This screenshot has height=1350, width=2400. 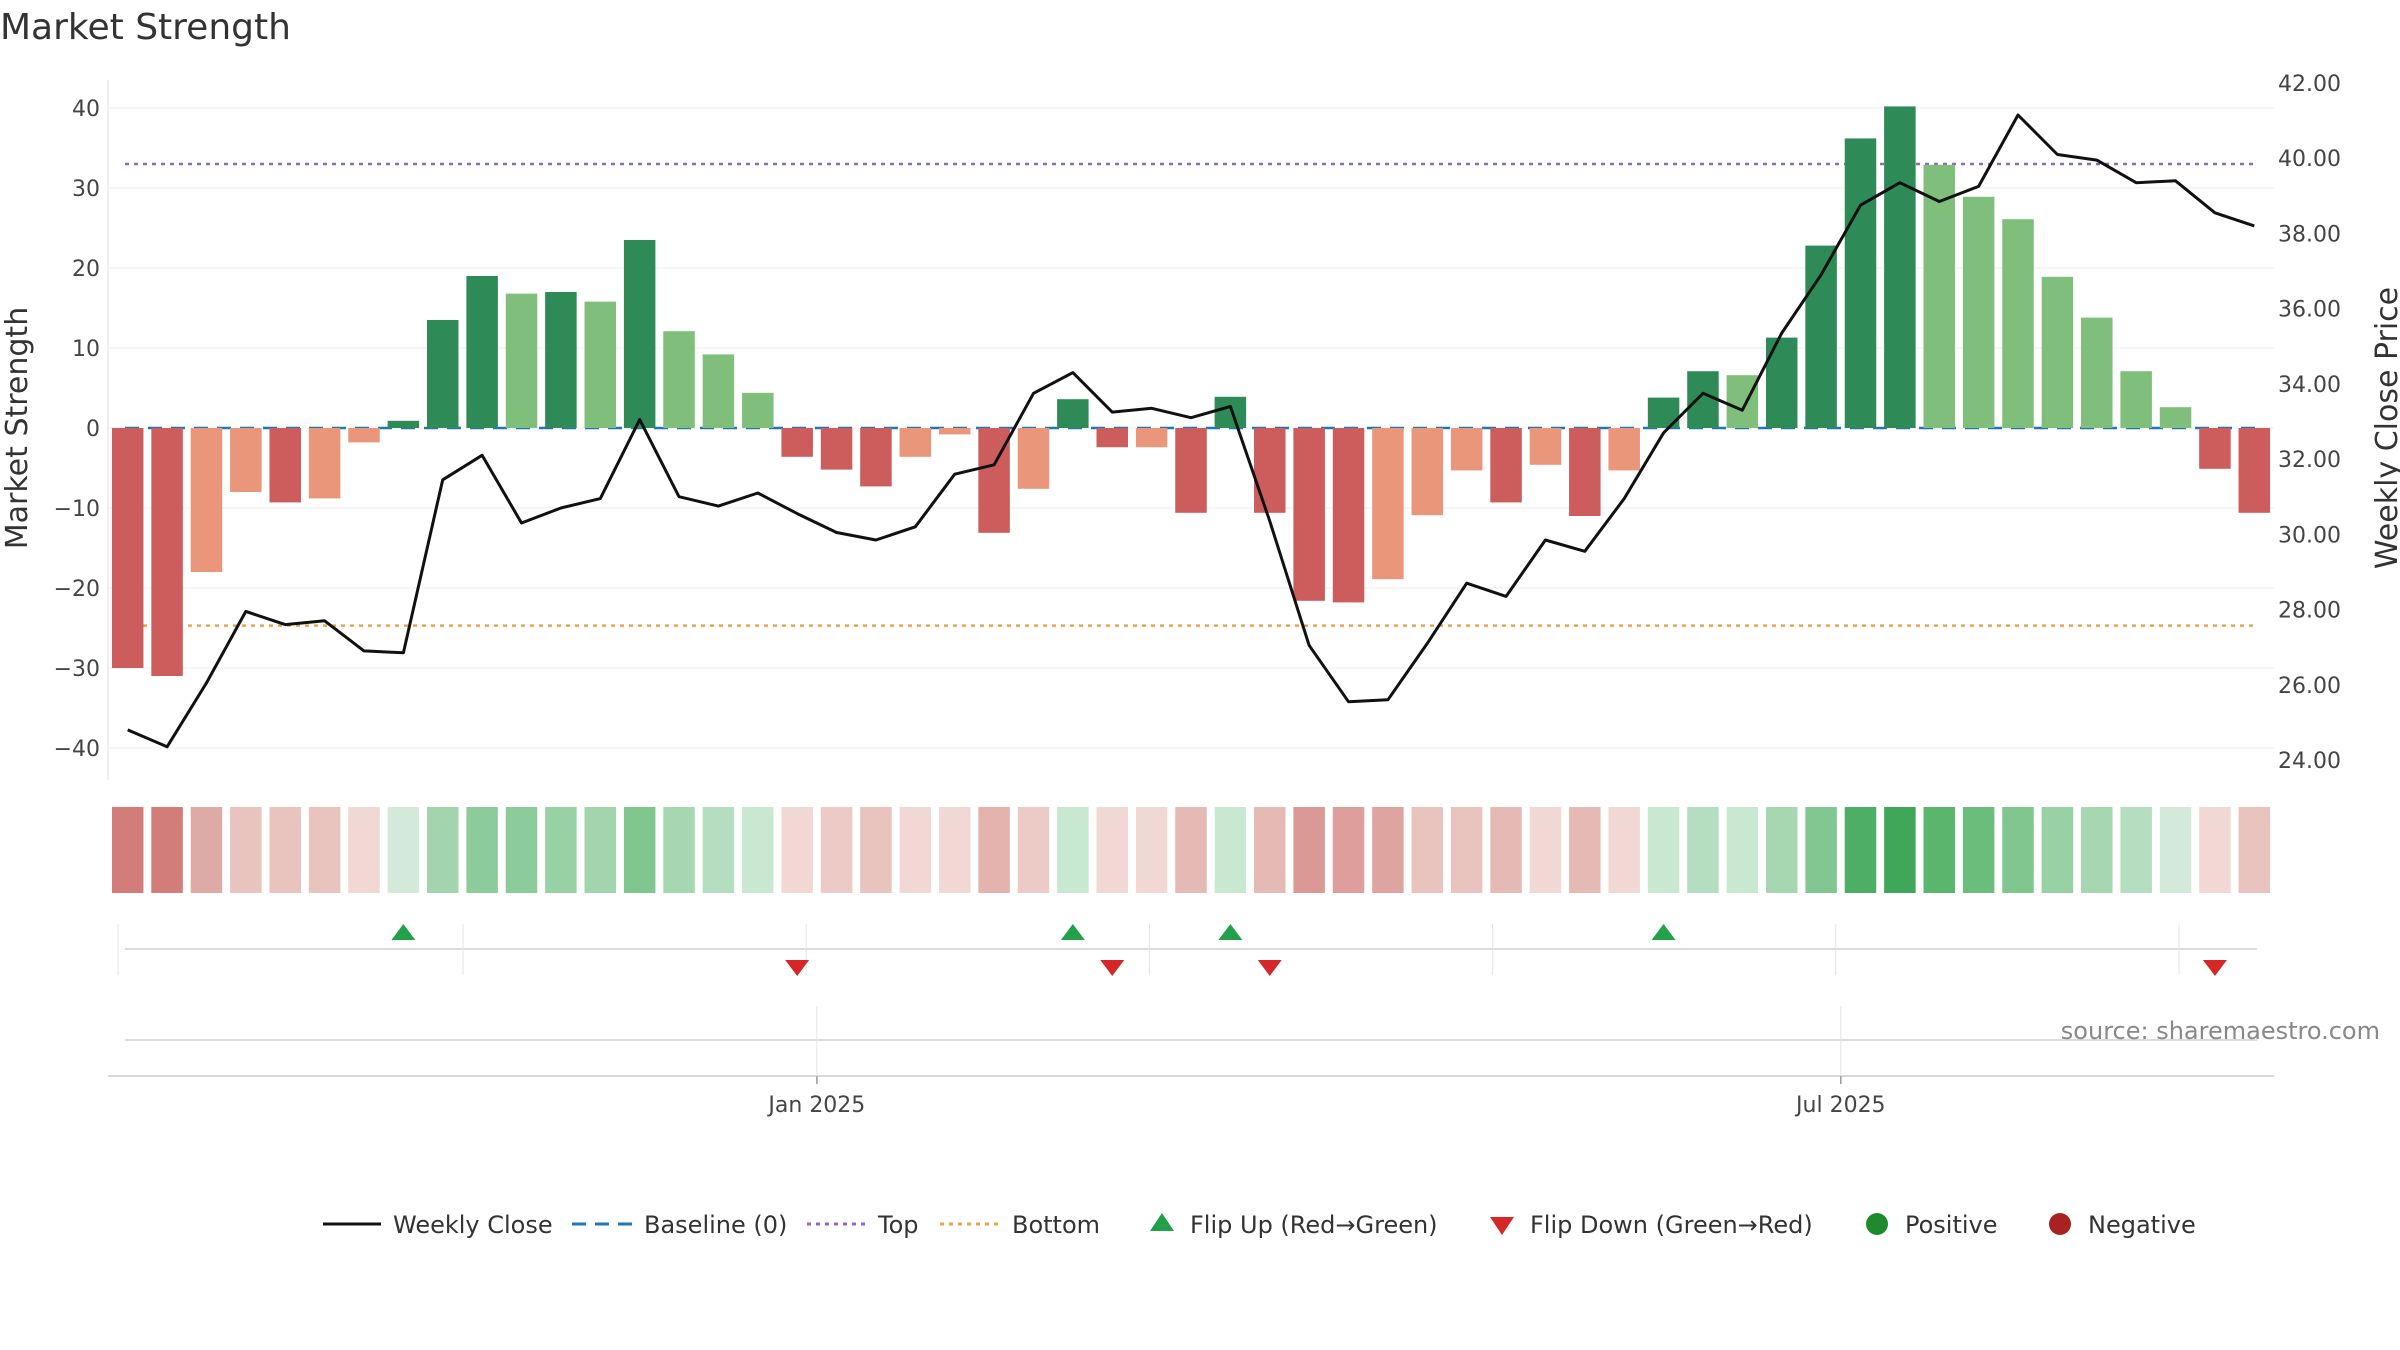 I want to click on source-label: source: sharemaestro.com, so click(x=2220, y=1031).